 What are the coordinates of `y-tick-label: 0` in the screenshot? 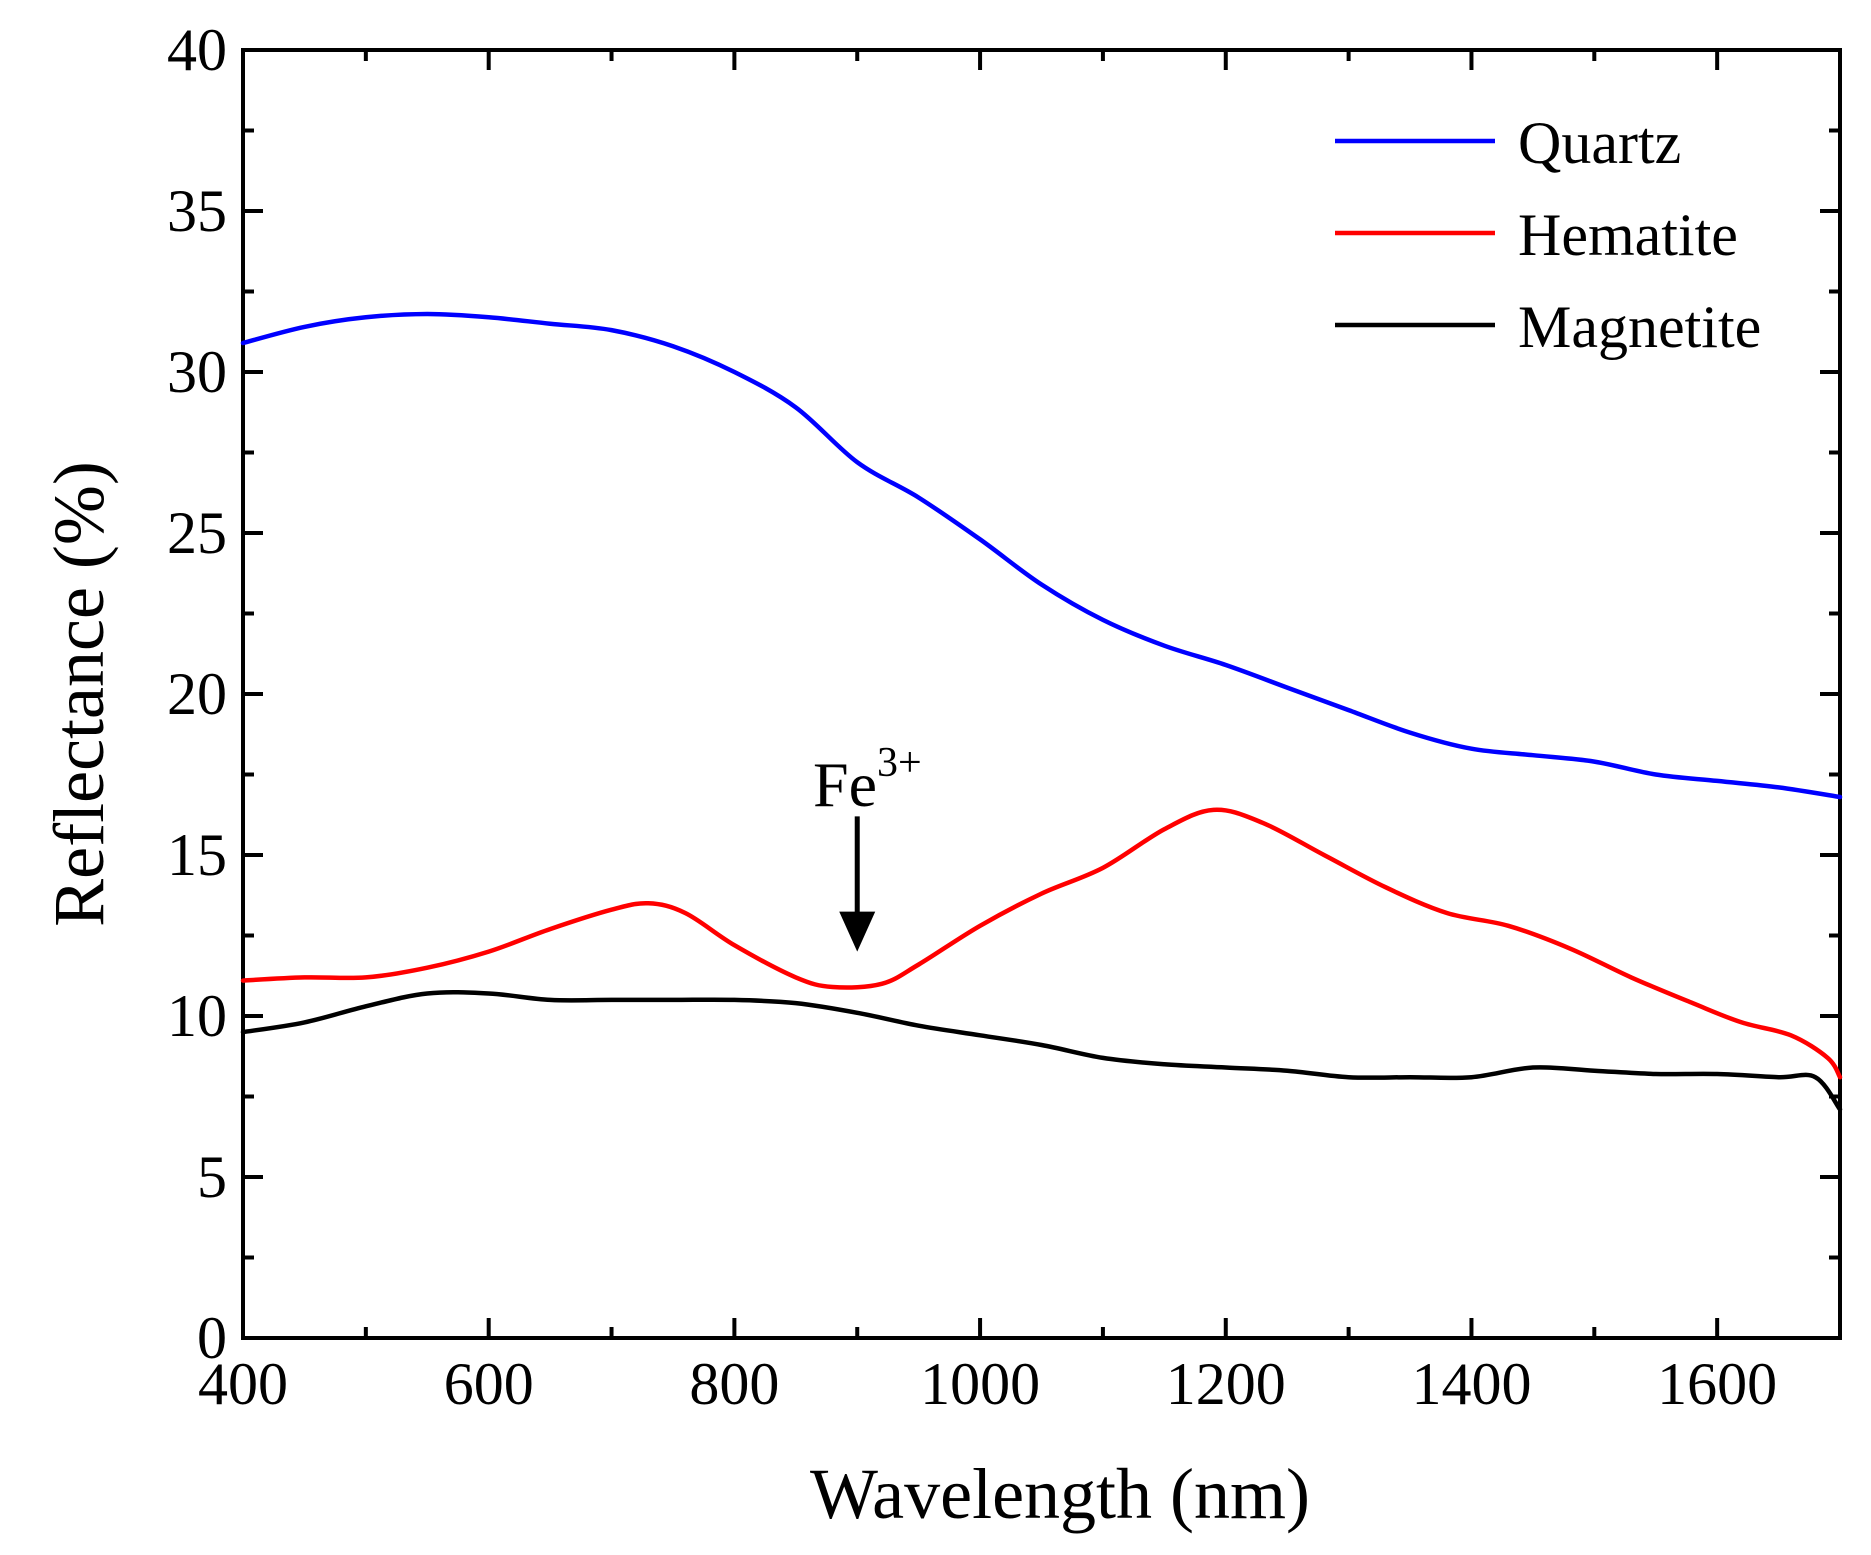 It's located at (212, 1338).